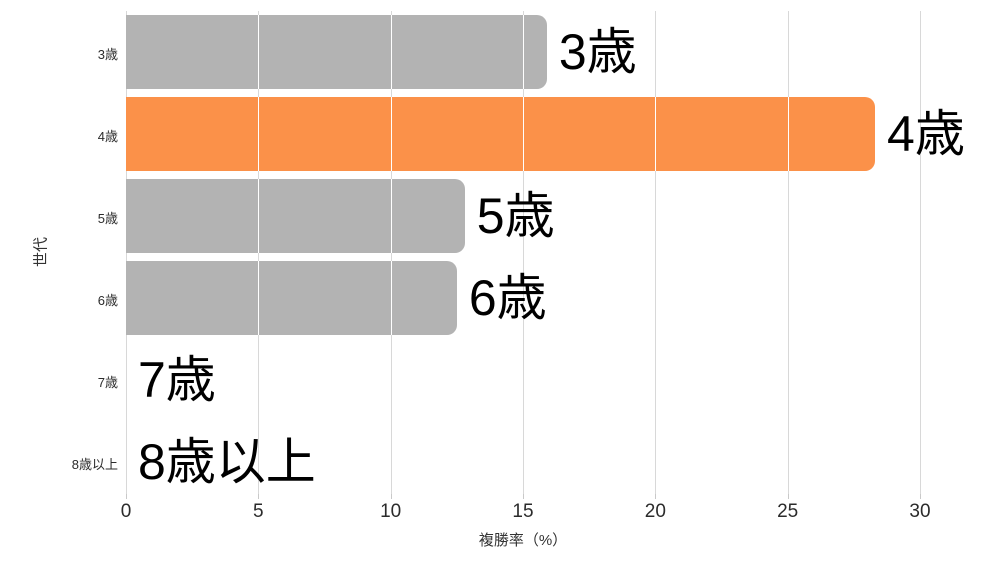  Describe the element at coordinates (788, 511) in the screenshot. I see `x-tick-label-25: 25` at that location.